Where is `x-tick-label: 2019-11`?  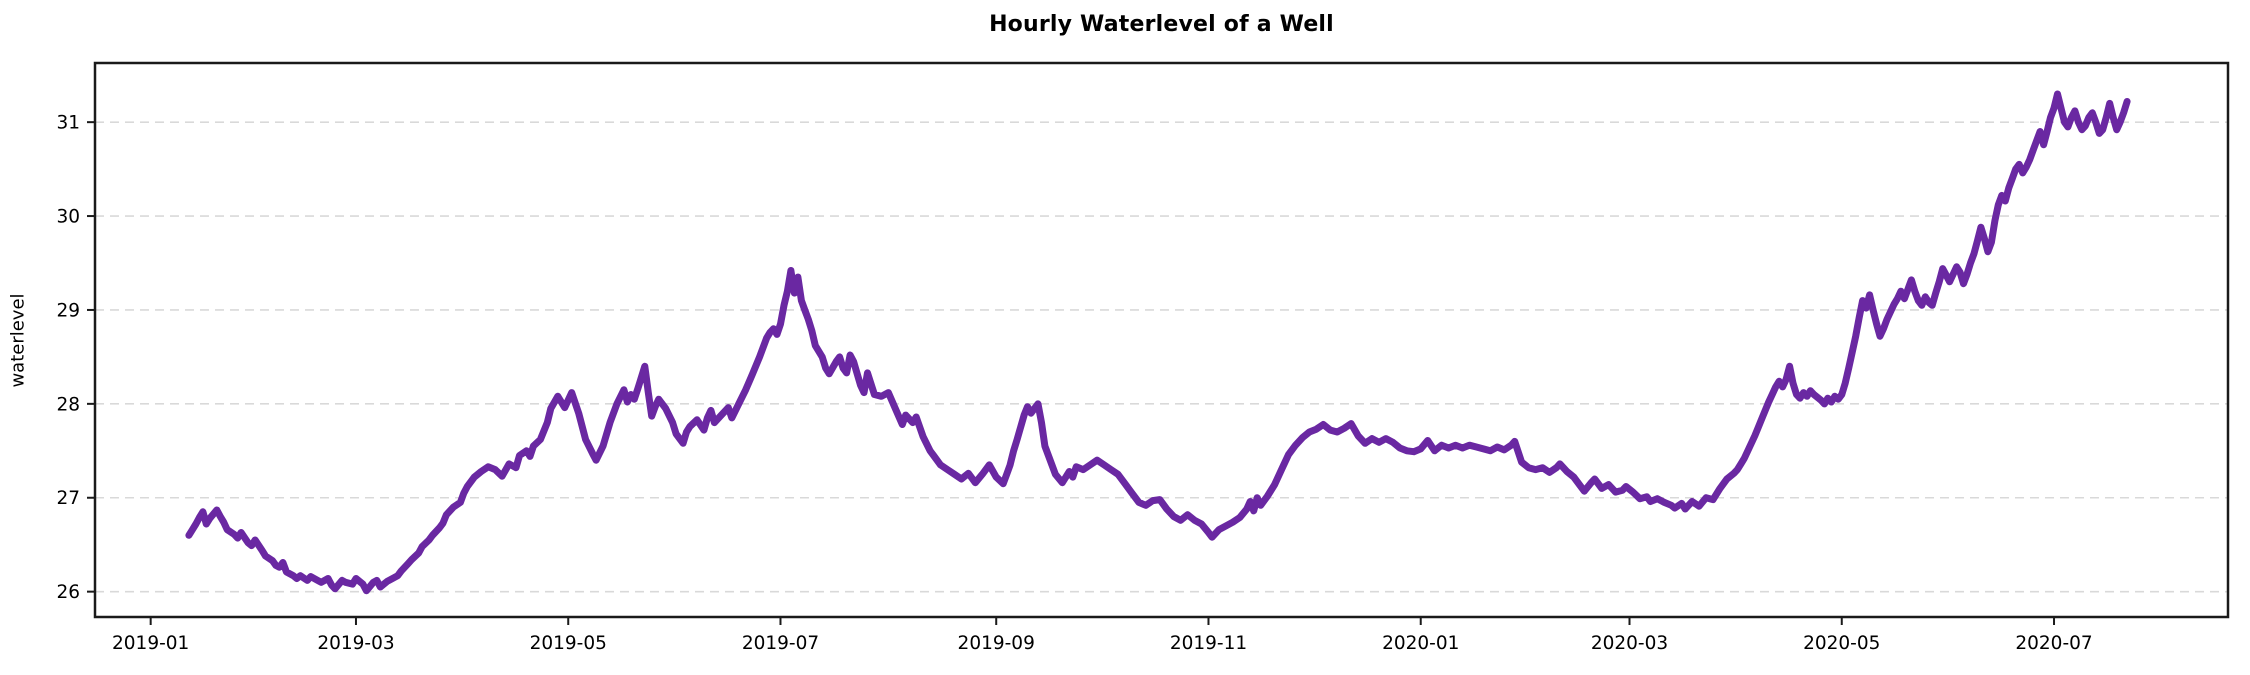
x-tick-label: 2019-11 is located at coordinates (1208, 643).